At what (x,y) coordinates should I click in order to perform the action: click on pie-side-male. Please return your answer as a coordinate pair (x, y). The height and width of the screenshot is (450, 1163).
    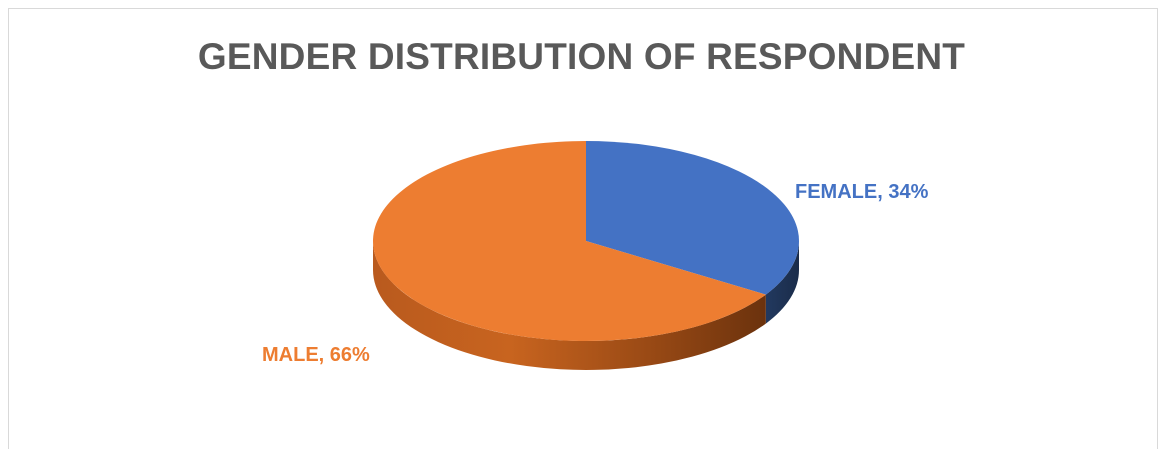
    Looking at the image, I should click on (569, 305).